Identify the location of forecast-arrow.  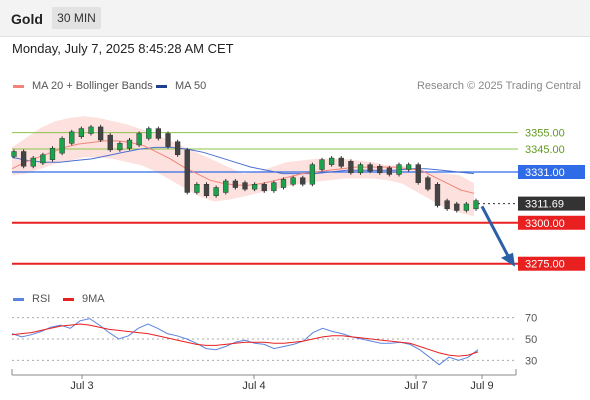
(496, 233).